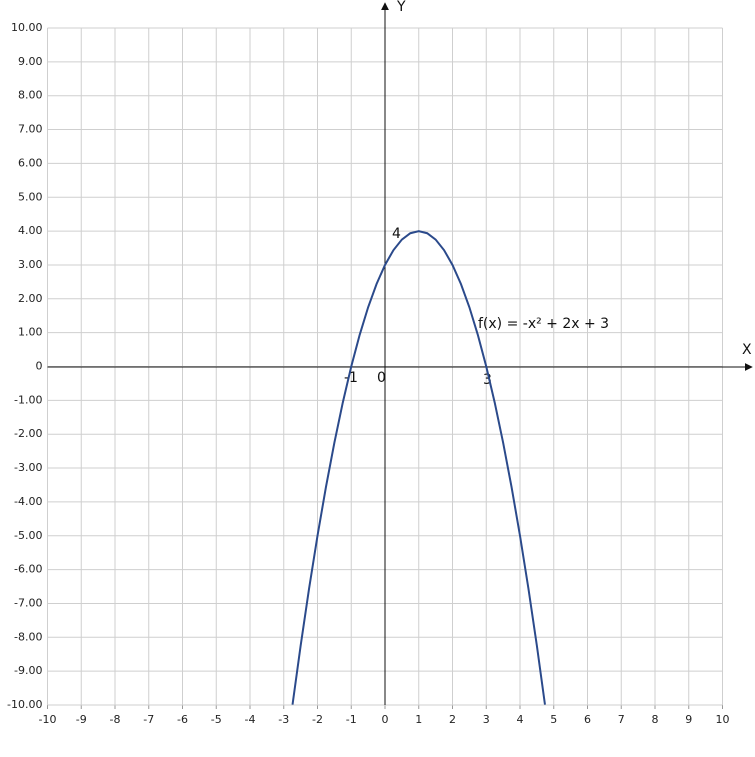 This screenshot has width=755, height=757. Describe the element at coordinates (81, 719) in the screenshot. I see `x-tick-label: -9` at that location.